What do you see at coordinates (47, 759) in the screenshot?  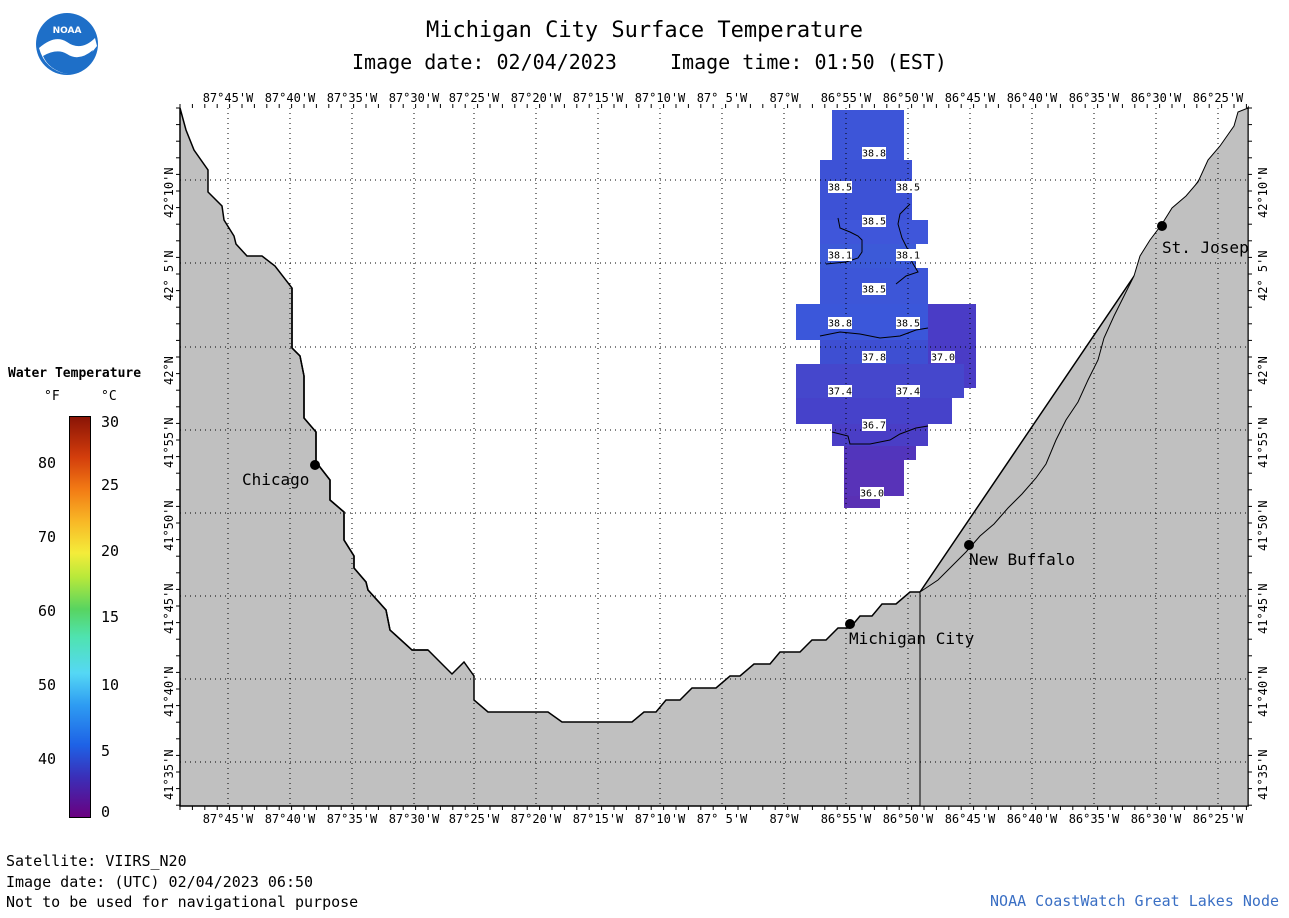 I see `legend-f-tick: 40` at bounding box center [47, 759].